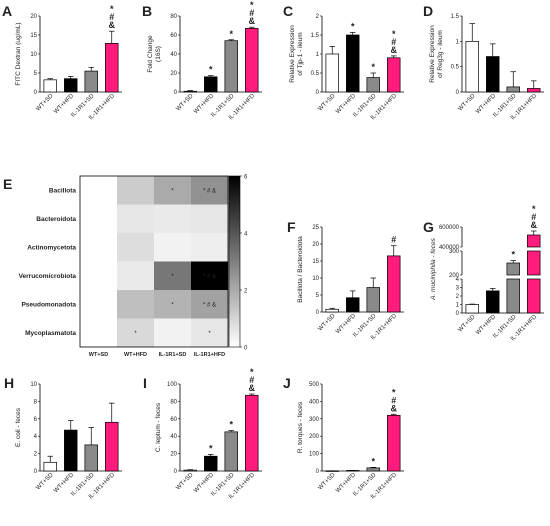 This screenshot has height=526, width=550. Describe the element at coordinates (449, 228) in the screenshot. I see `y-tick-label: 600000` at that location.